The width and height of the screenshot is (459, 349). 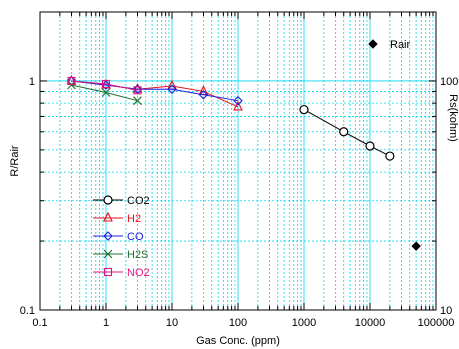 What do you see at coordinates (108, 236) in the screenshot?
I see `legend-marker-co` at bounding box center [108, 236].